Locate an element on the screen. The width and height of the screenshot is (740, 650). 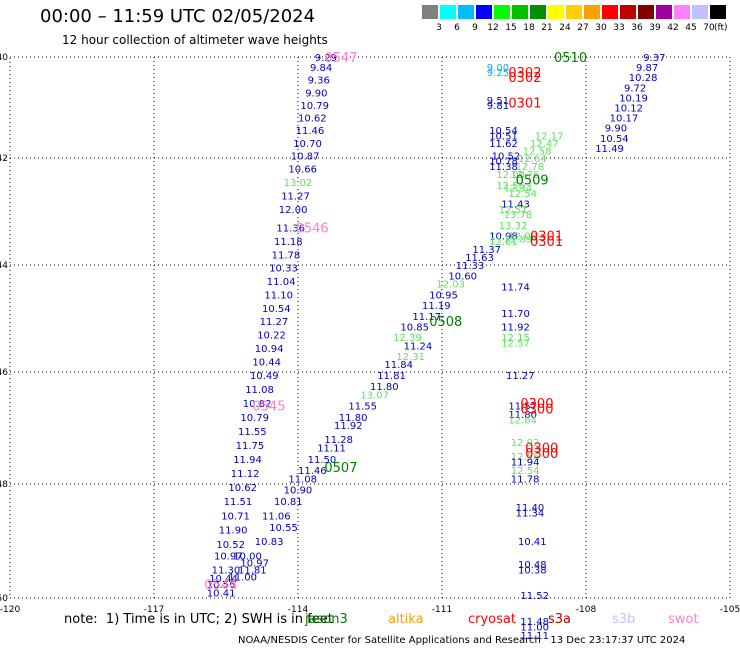
wave-height-label: 11.43 is located at coordinates (515, 204).